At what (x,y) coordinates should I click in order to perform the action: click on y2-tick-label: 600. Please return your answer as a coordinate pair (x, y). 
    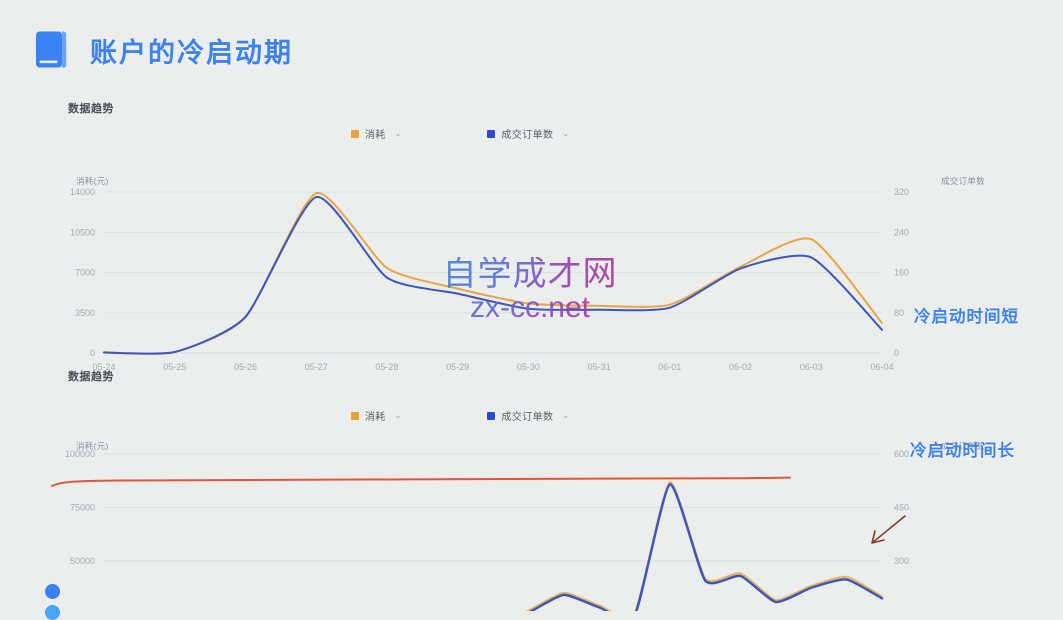
    Looking at the image, I should click on (901, 454).